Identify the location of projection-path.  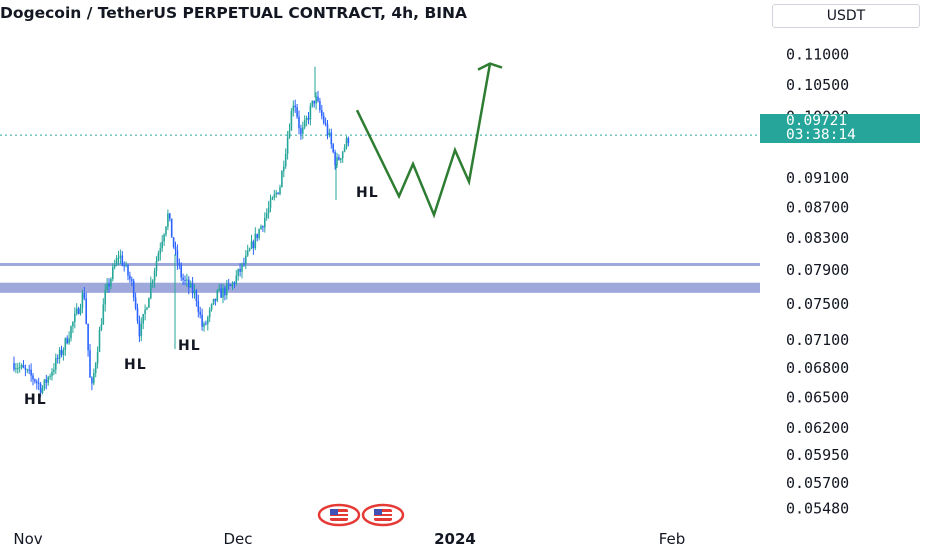
(429, 140).